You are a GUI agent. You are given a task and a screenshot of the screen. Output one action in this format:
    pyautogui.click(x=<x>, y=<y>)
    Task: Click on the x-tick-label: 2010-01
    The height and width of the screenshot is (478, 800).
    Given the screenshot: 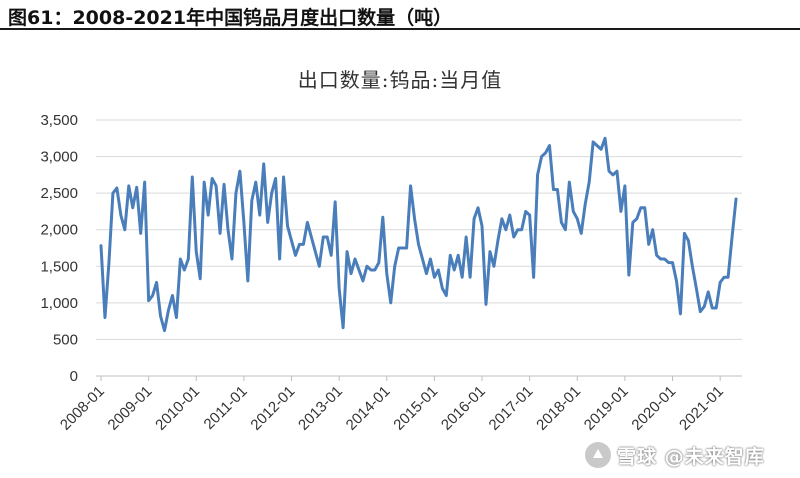 What is the action you would take?
    pyautogui.click(x=177, y=408)
    